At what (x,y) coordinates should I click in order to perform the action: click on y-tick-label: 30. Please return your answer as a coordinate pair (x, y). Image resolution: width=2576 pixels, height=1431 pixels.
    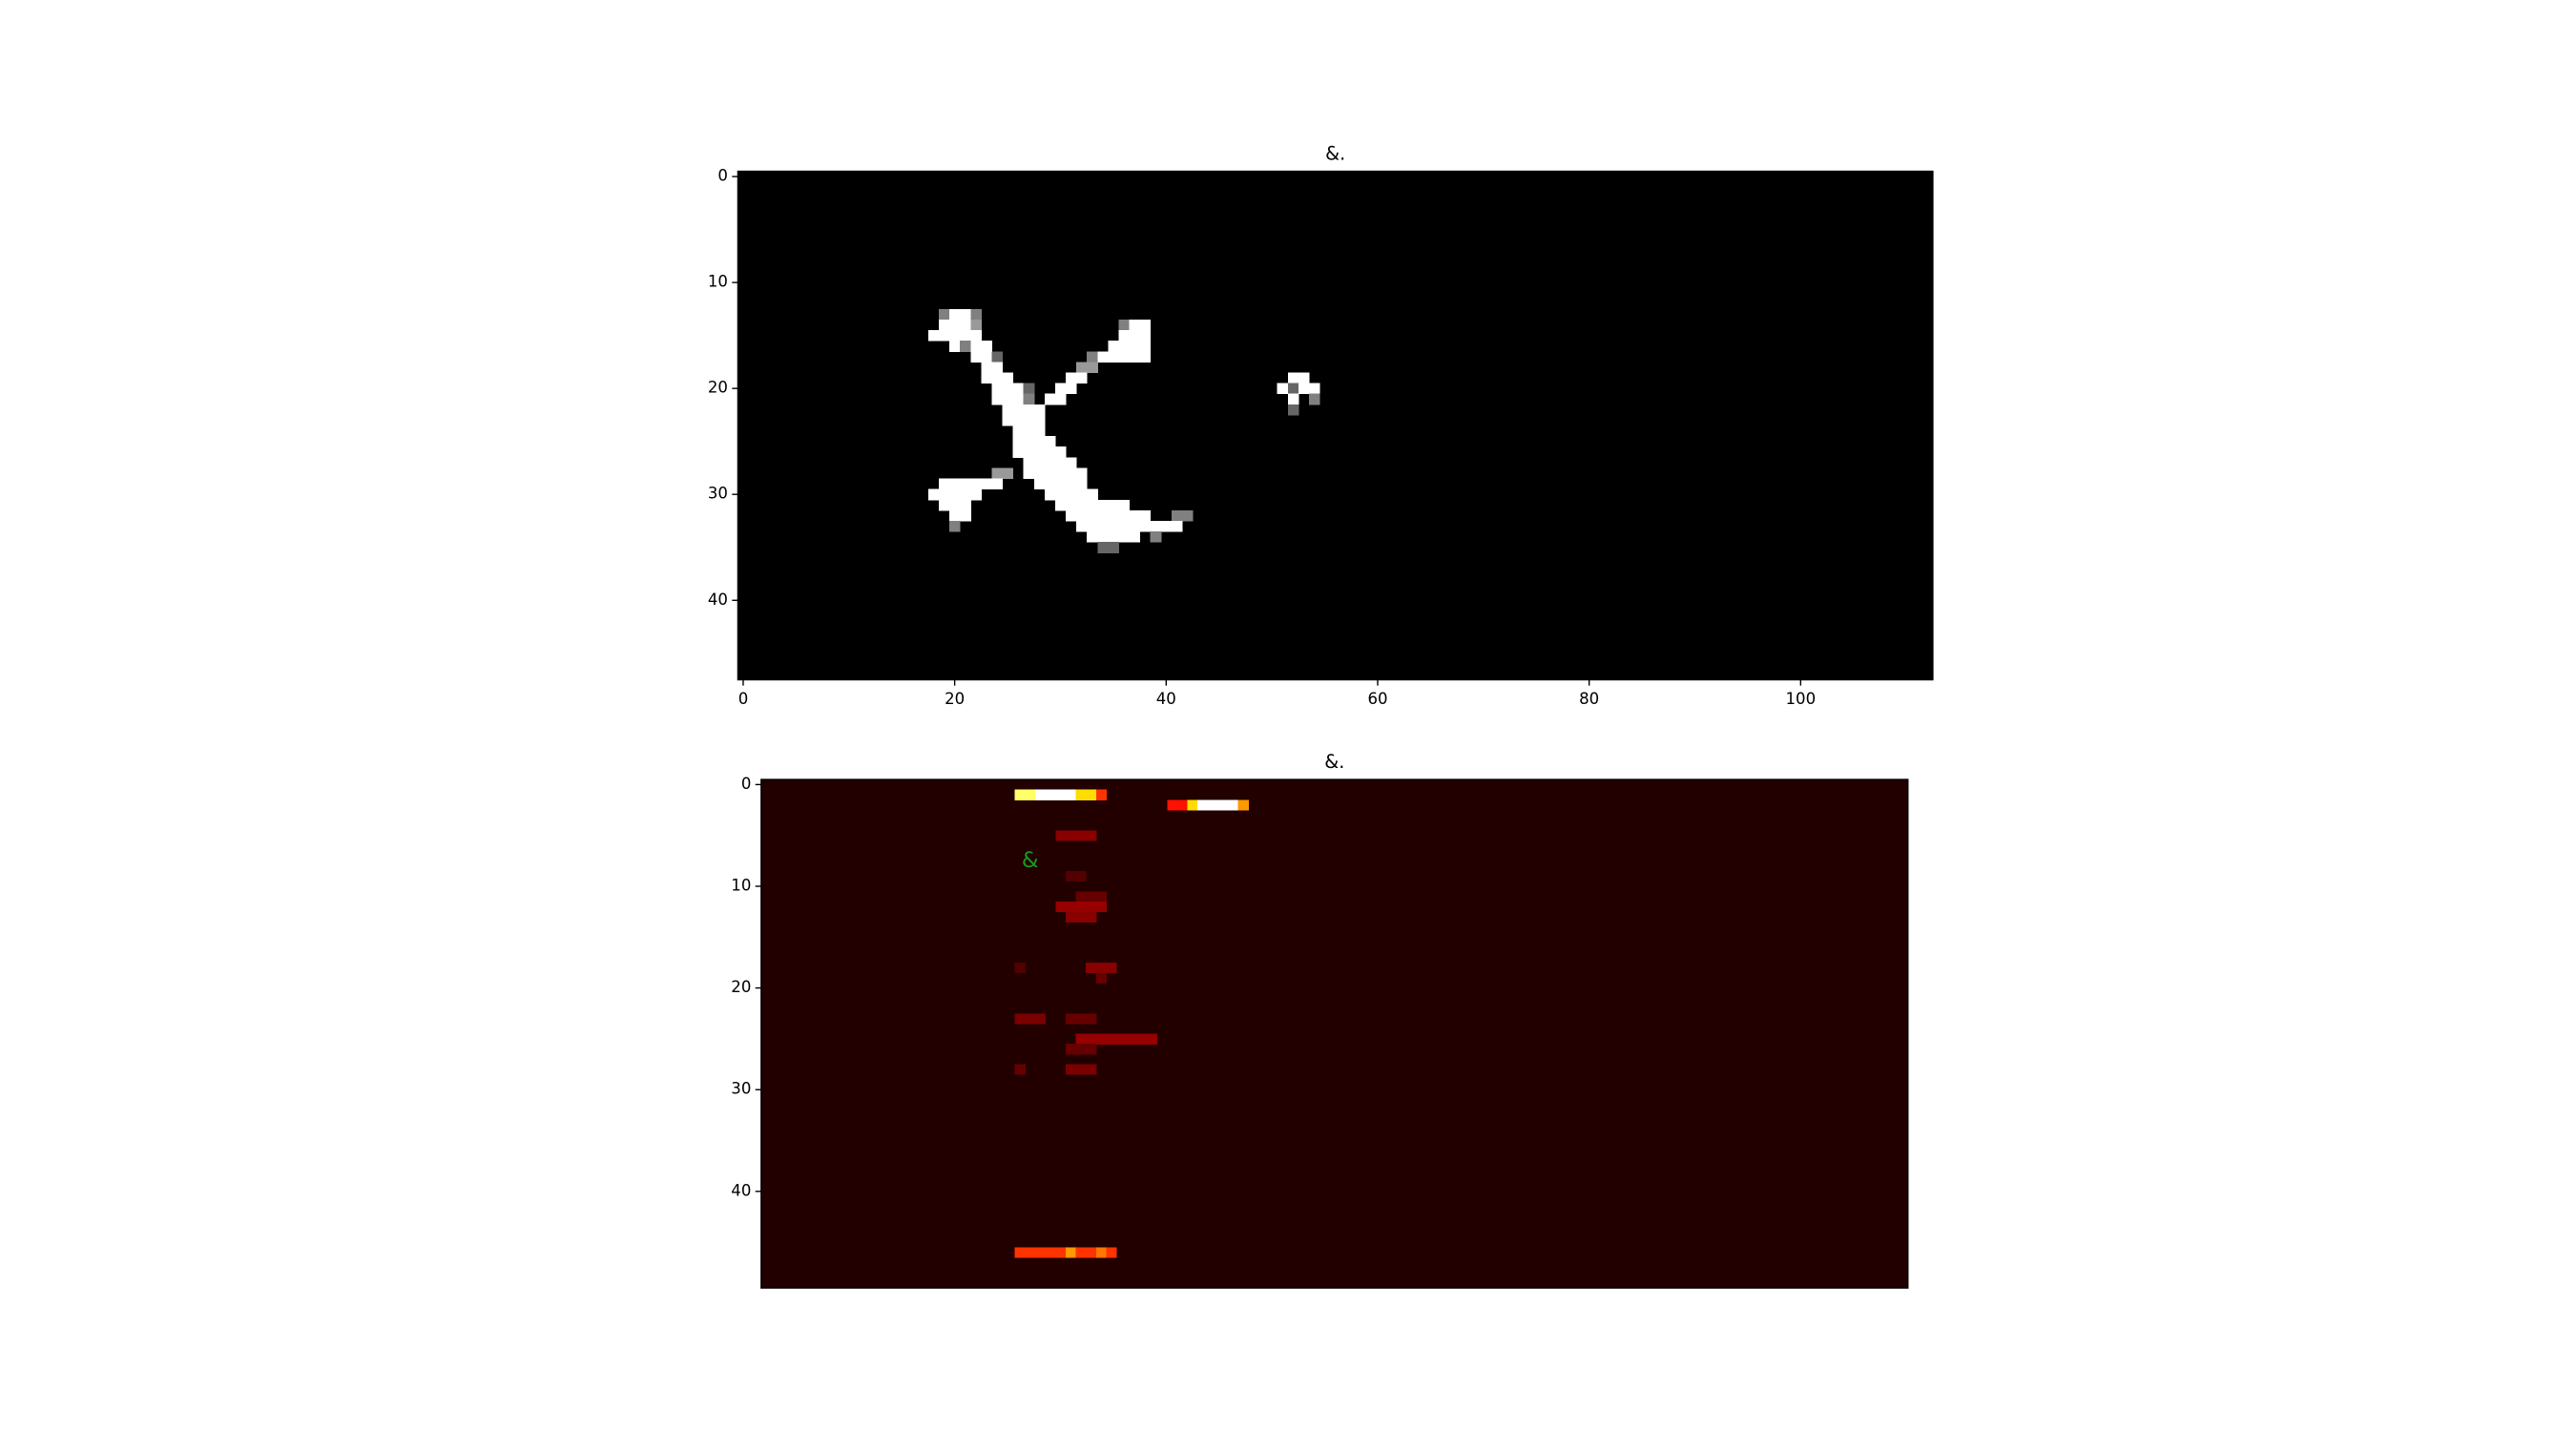
    Looking at the image, I should click on (718, 494).